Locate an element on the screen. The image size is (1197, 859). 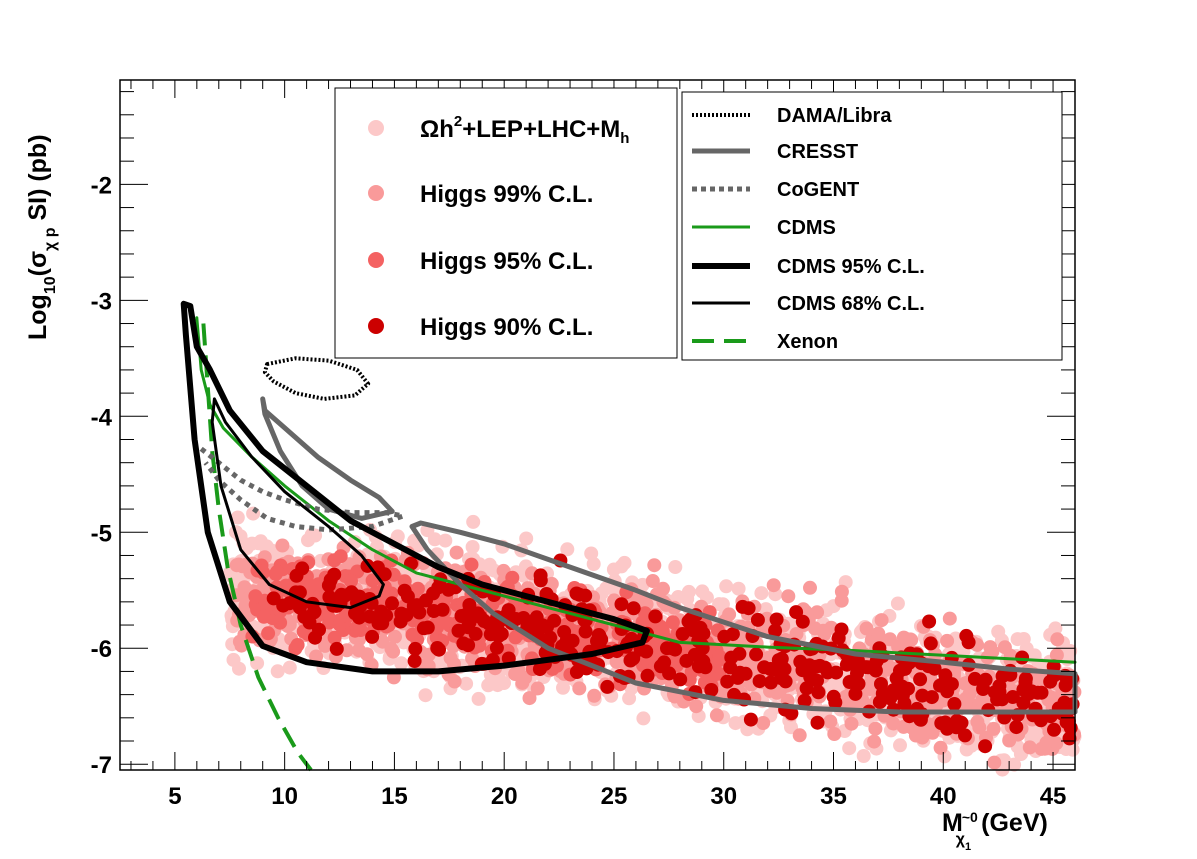
x-tick-label: 35 is located at coordinates (833, 796).